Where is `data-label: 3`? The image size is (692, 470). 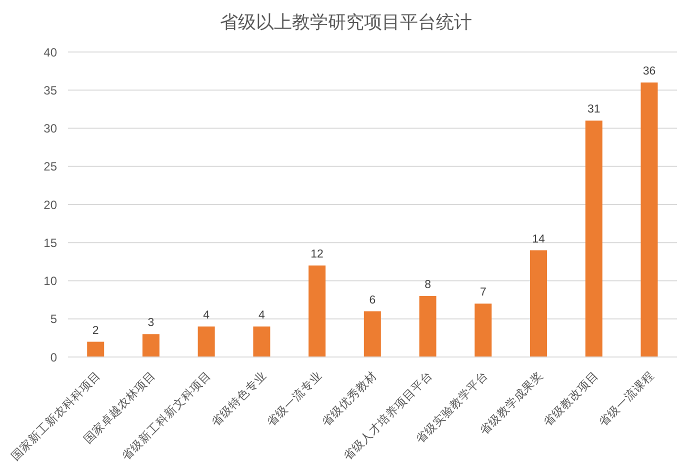 data-label: 3 is located at coordinates (151, 323).